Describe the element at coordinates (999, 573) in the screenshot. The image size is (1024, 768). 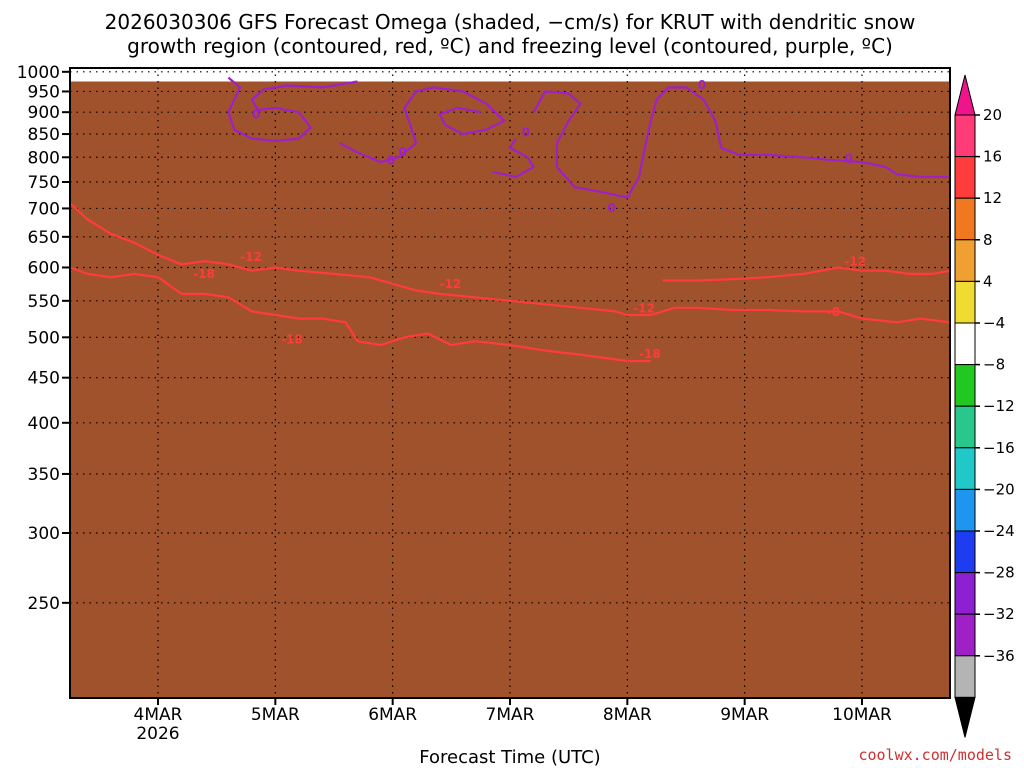
I see `colorbar-label-11: −28` at that location.